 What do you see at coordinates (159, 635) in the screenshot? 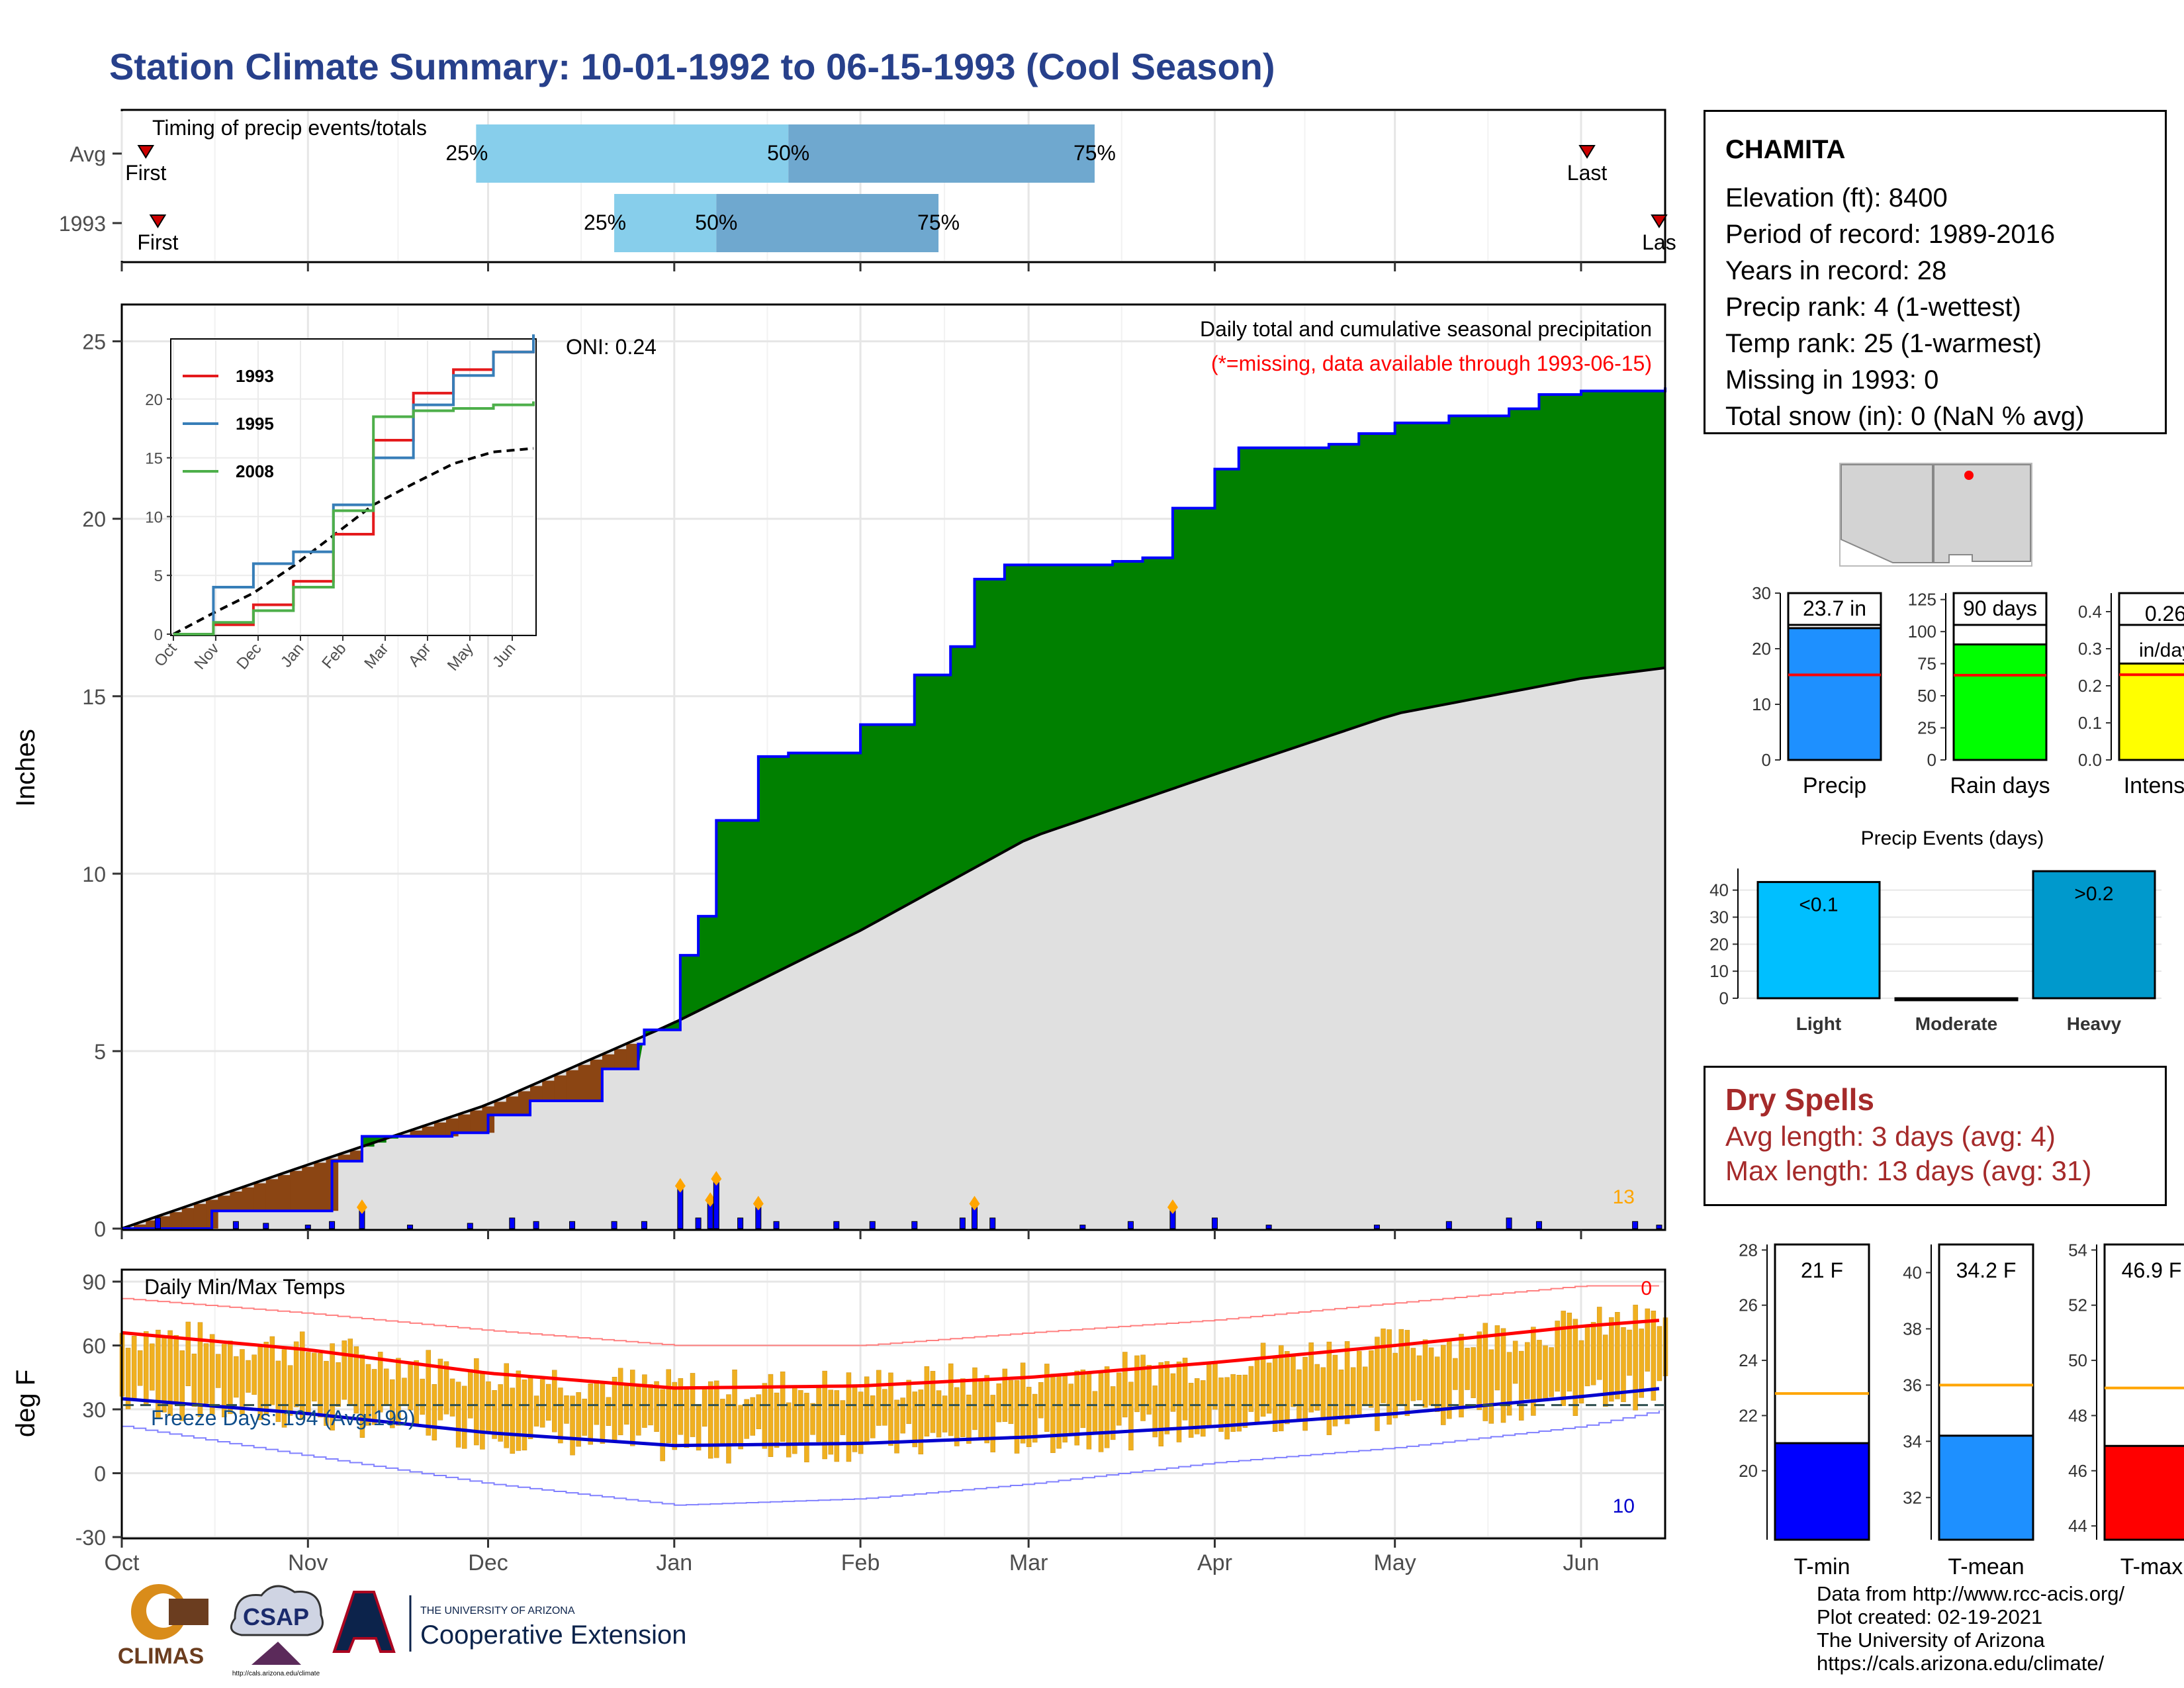
I see `inset-y-tick-label: 0` at bounding box center [159, 635].